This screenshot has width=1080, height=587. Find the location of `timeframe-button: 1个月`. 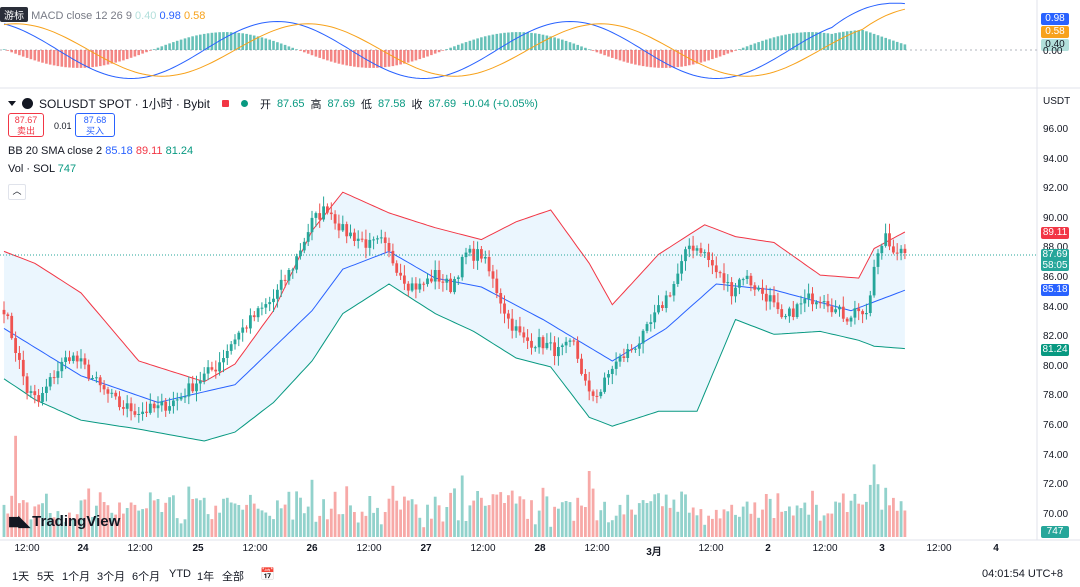

timeframe-button: 1个月 is located at coordinates (76, 577).